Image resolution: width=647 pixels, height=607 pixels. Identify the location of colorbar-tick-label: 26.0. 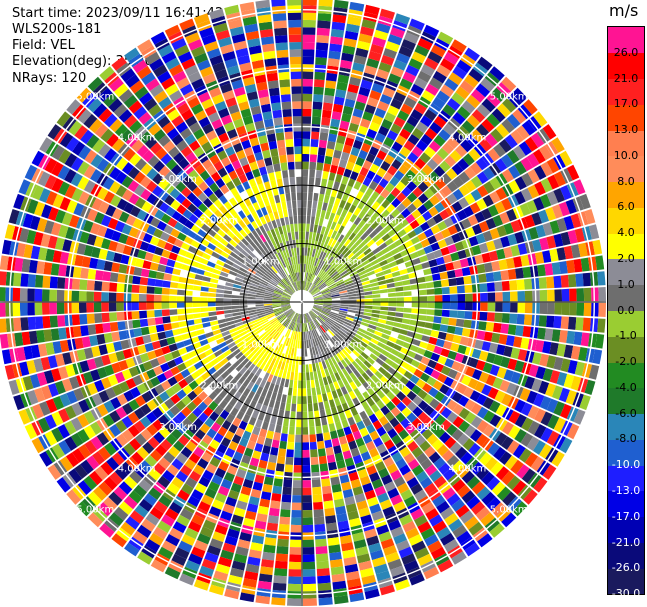
(626, 52).